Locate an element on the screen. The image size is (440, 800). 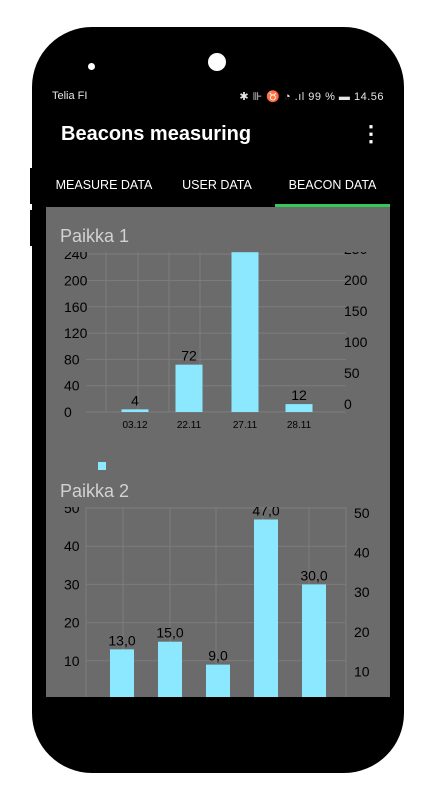
tab-beacon-data: BEACON DATA is located at coordinates (332, 187).